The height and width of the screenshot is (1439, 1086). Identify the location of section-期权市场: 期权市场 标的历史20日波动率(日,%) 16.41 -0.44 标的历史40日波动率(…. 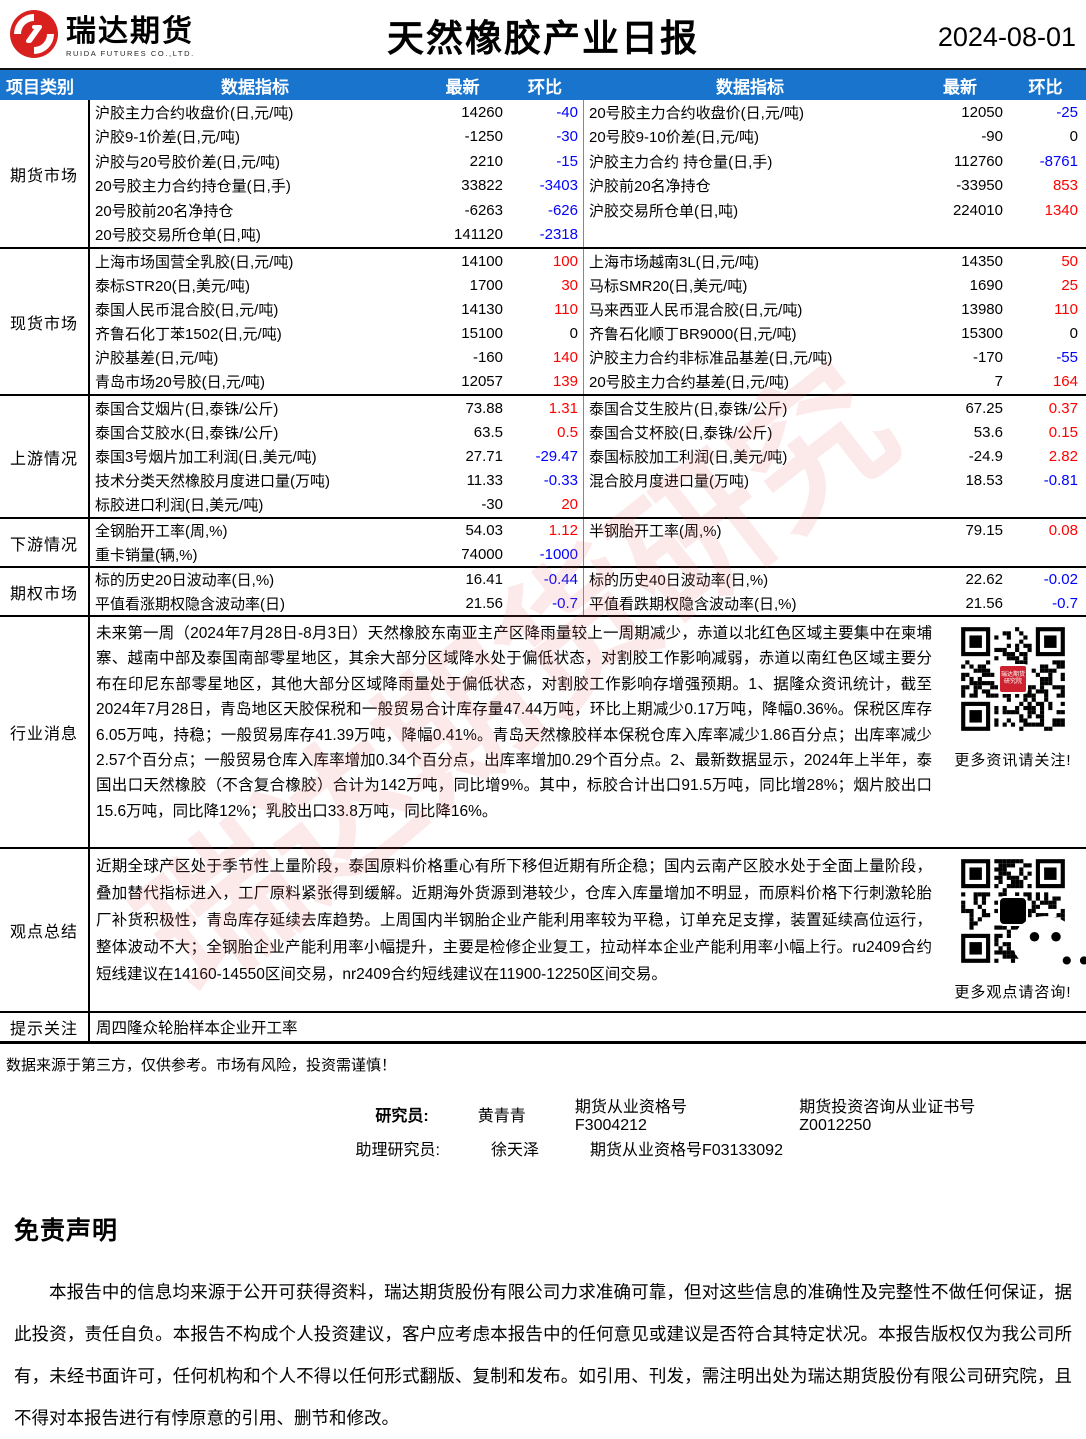
(543, 590).